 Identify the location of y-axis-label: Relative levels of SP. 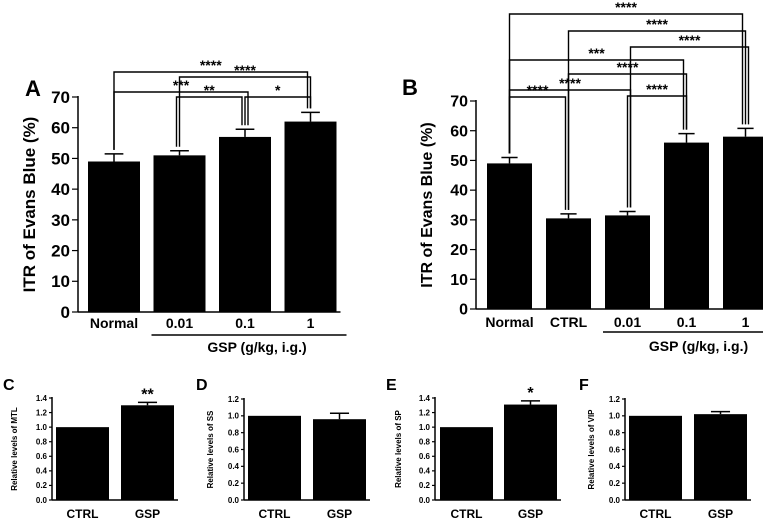
(398, 448).